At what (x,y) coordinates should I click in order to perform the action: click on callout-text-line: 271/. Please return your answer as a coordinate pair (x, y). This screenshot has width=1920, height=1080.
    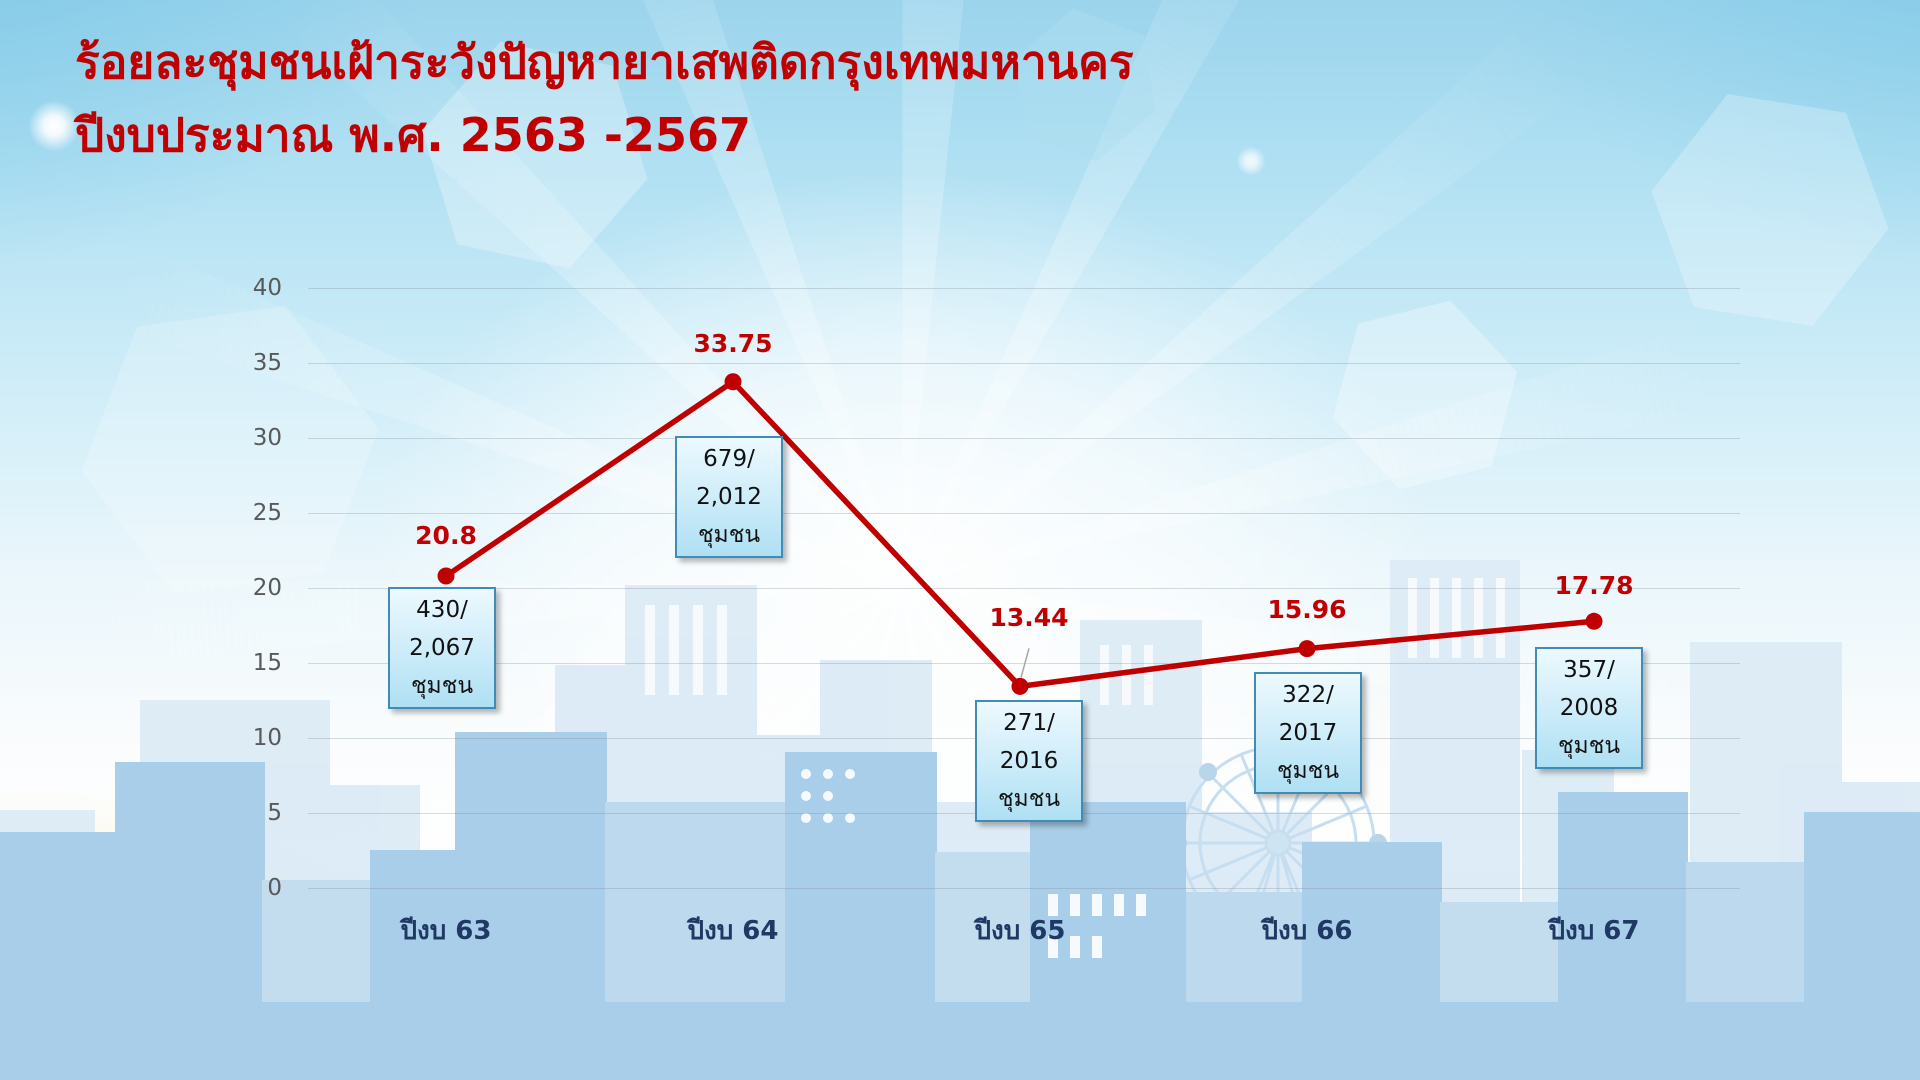
    Looking at the image, I should click on (1029, 723).